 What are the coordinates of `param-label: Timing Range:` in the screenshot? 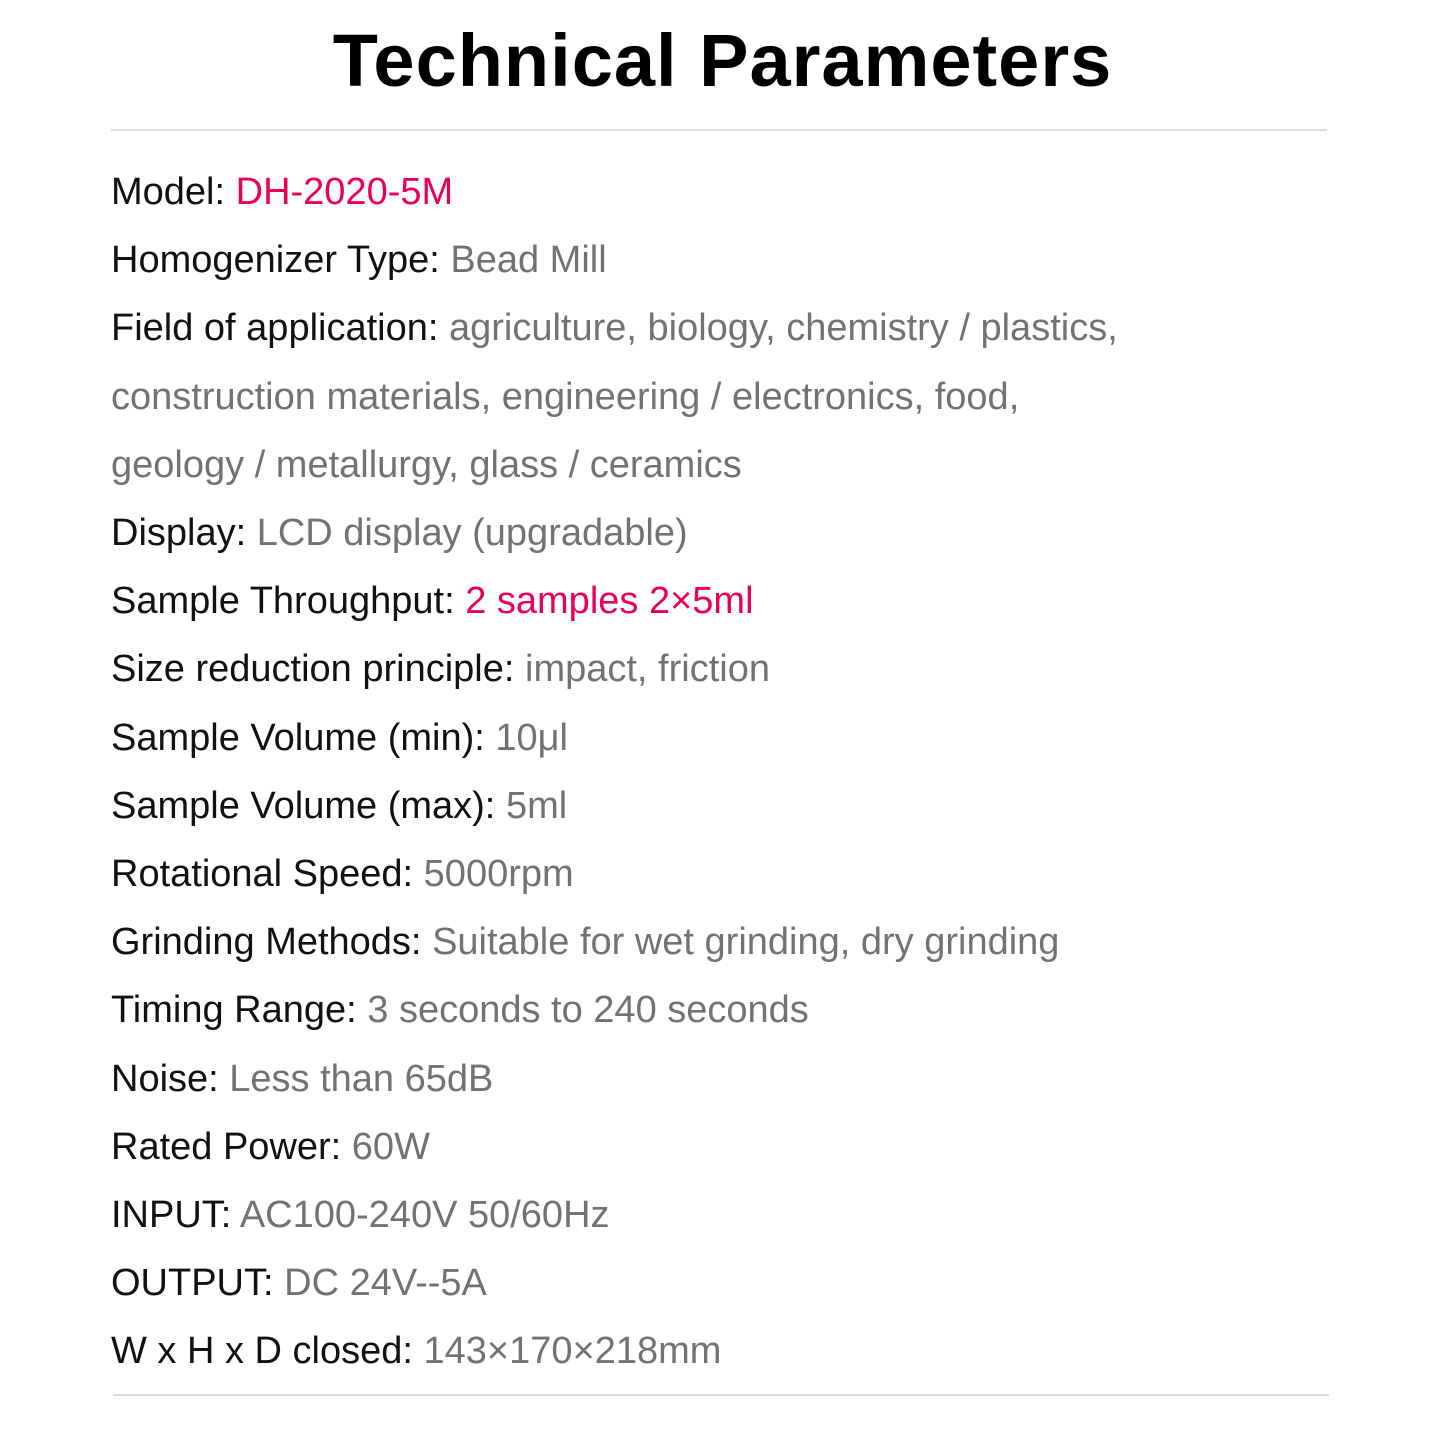 It's located at (234, 1010).